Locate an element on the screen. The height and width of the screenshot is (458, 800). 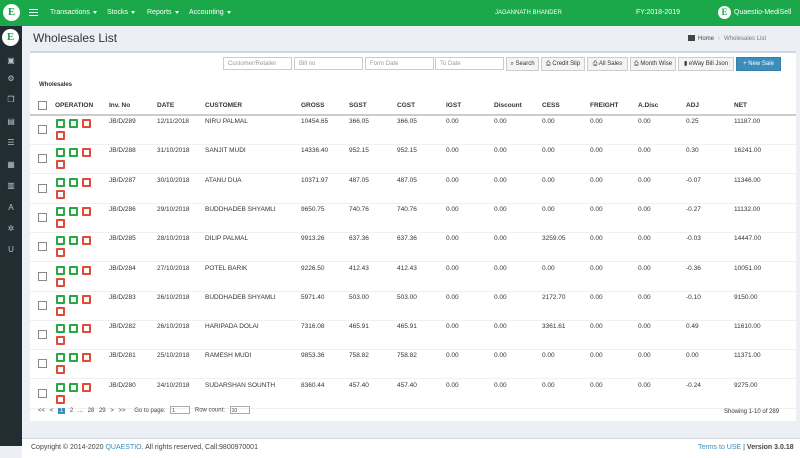
dashboard-icon: ▣ is located at coordinates (11, 60).